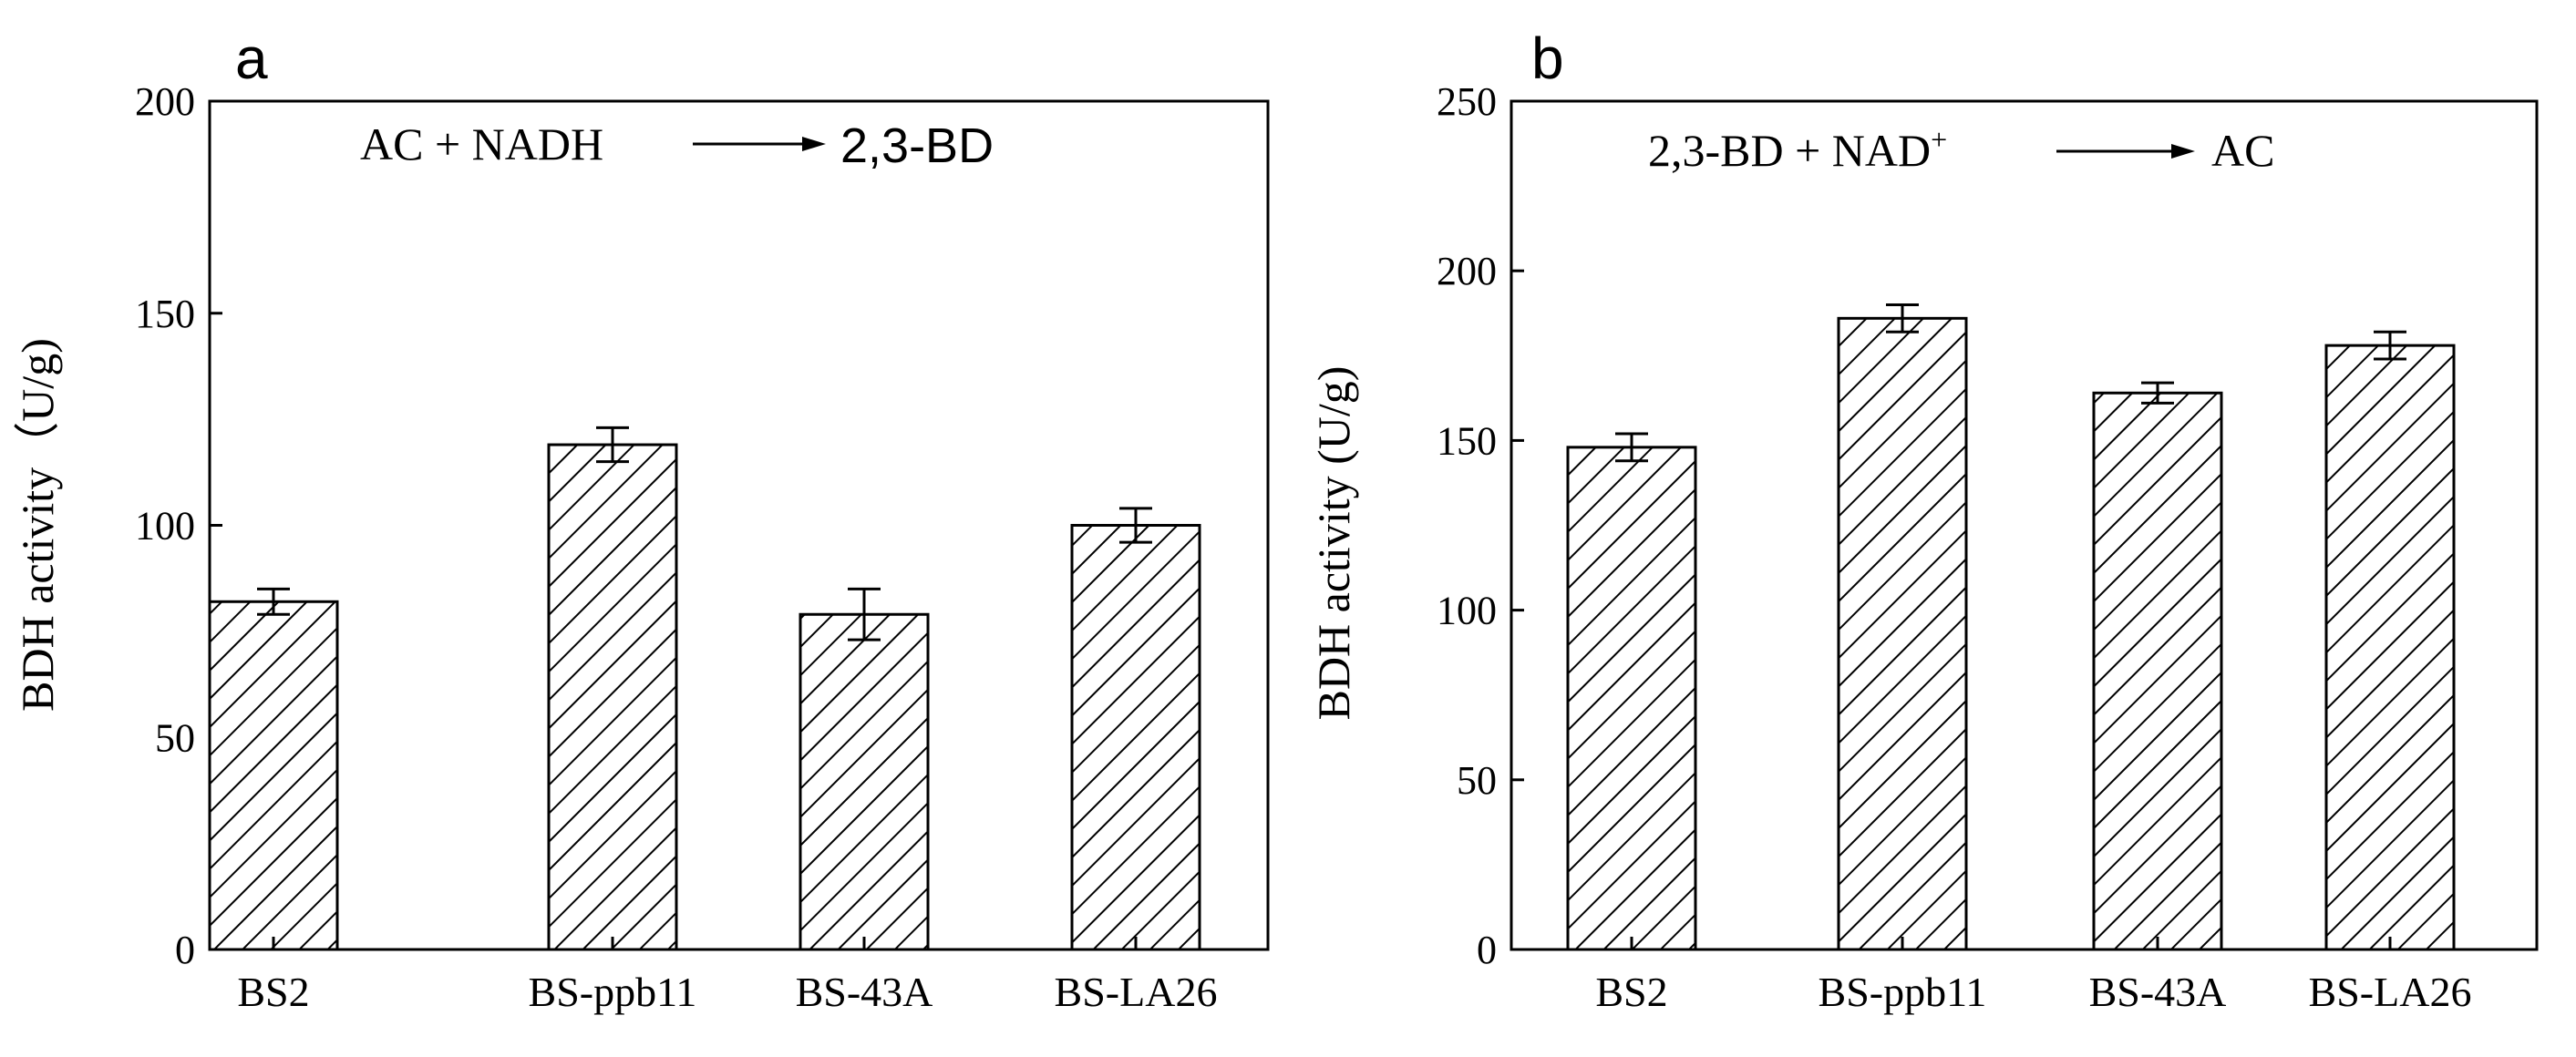 Image resolution: width=2576 pixels, height=1057 pixels. Describe the element at coordinates (814, 144) in the screenshot. I see `reaction-arrowhead-a` at that location.